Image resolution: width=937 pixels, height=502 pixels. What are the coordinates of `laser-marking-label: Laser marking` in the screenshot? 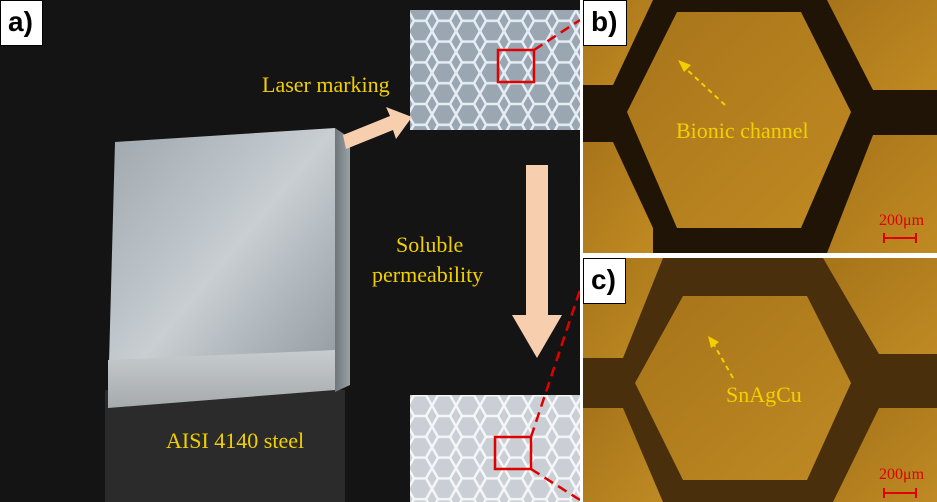 It's located at (326, 84).